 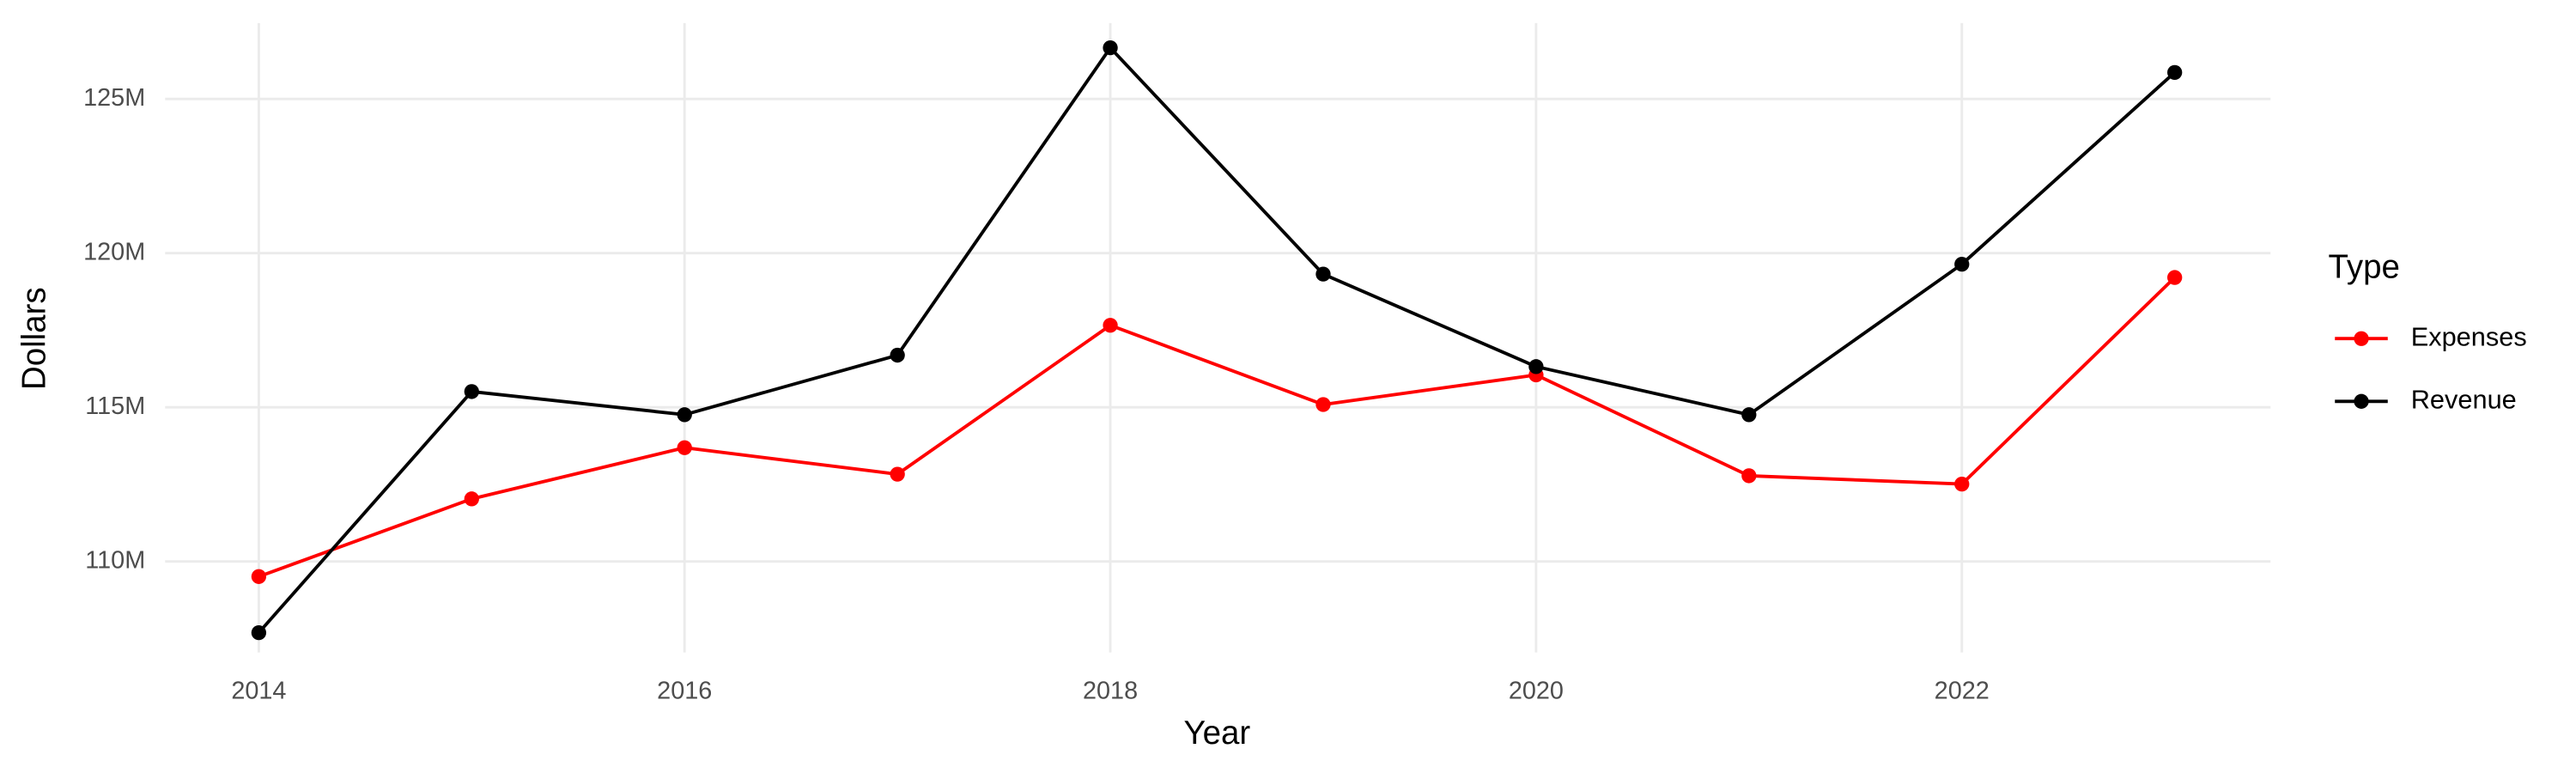 What do you see at coordinates (114, 251) in the screenshot?
I see `y-tick-label: 120M` at bounding box center [114, 251].